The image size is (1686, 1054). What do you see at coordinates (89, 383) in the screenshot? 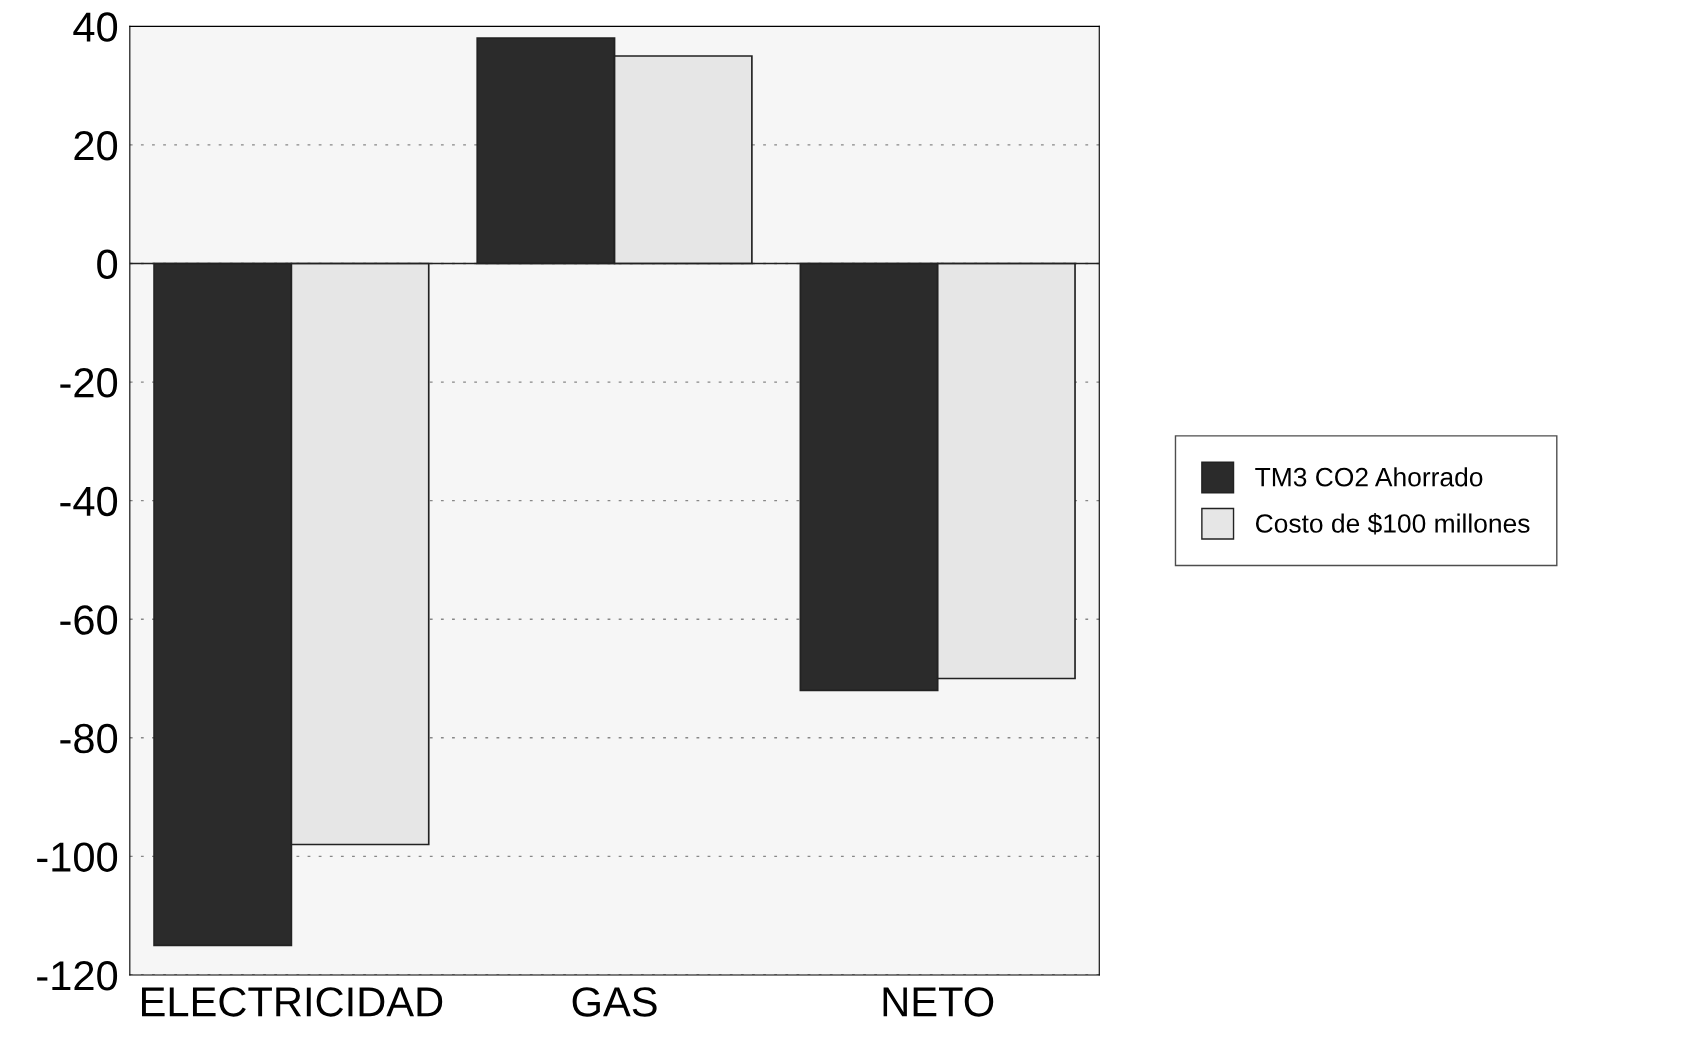
I see `y-tick-label: -20` at bounding box center [89, 383].